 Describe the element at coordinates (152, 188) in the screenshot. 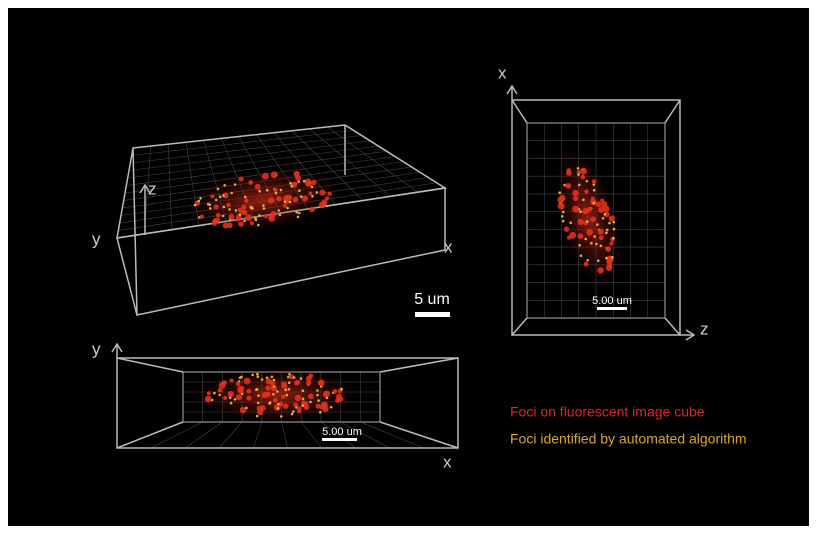

I see `axis-label: z` at that location.